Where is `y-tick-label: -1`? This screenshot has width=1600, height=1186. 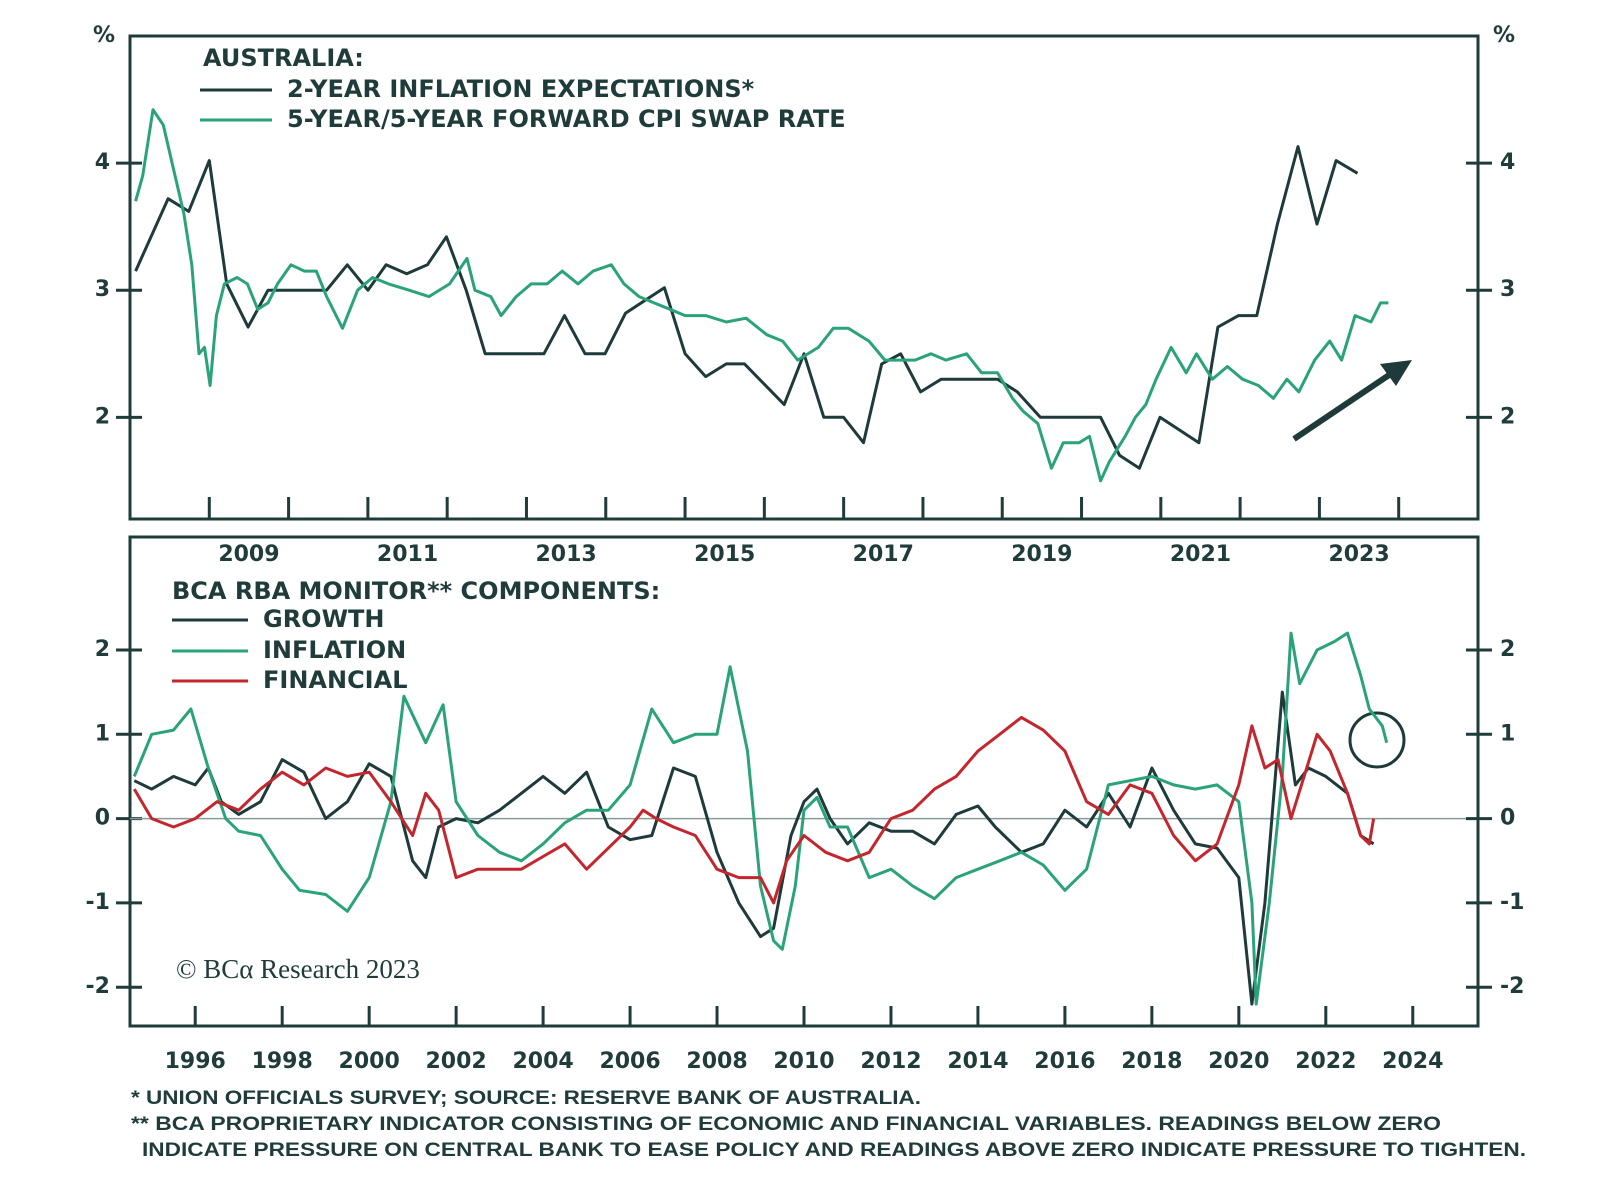
y-tick-label: -1 is located at coordinates (98, 902).